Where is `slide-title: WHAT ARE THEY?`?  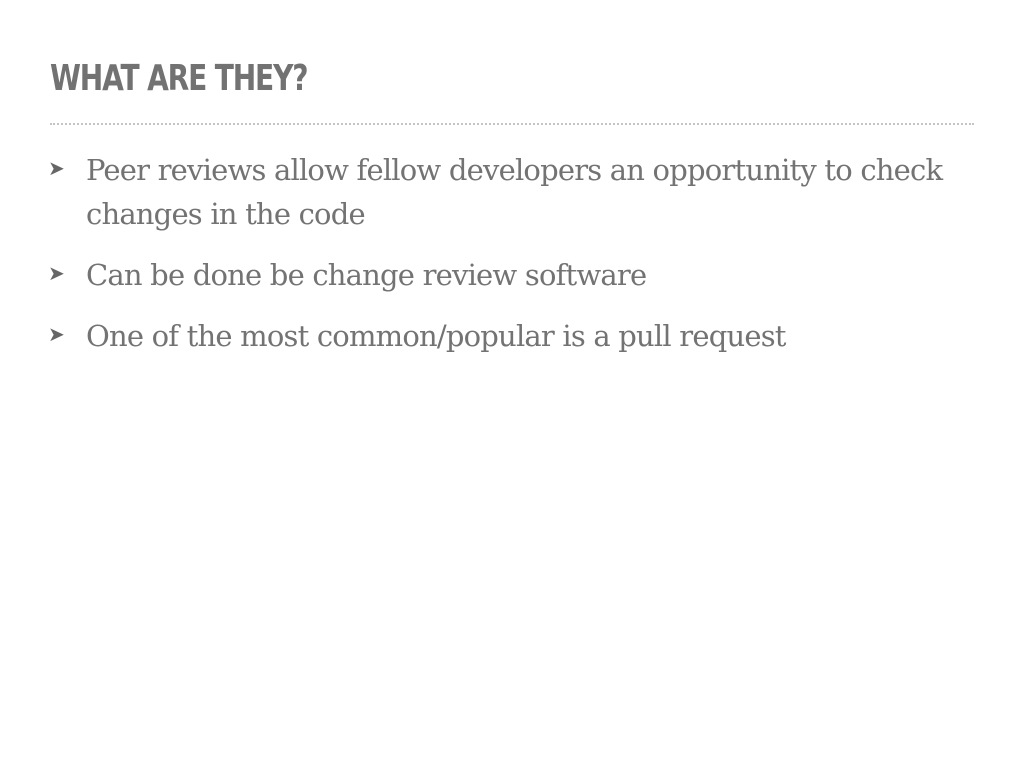
slide-title: WHAT ARE THEY? is located at coordinates (179, 78).